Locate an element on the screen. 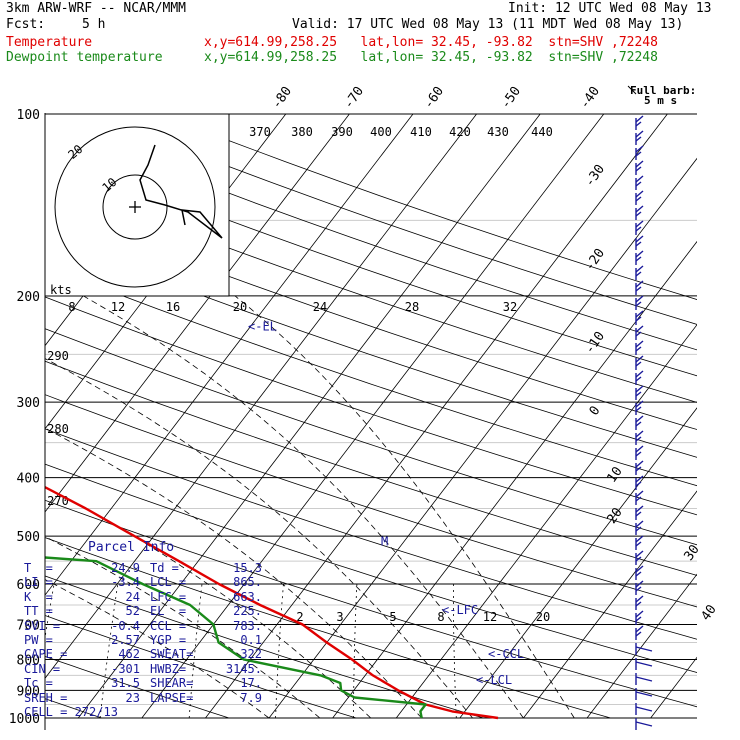  parcel-value: 23 is located at coordinates (132, 697).